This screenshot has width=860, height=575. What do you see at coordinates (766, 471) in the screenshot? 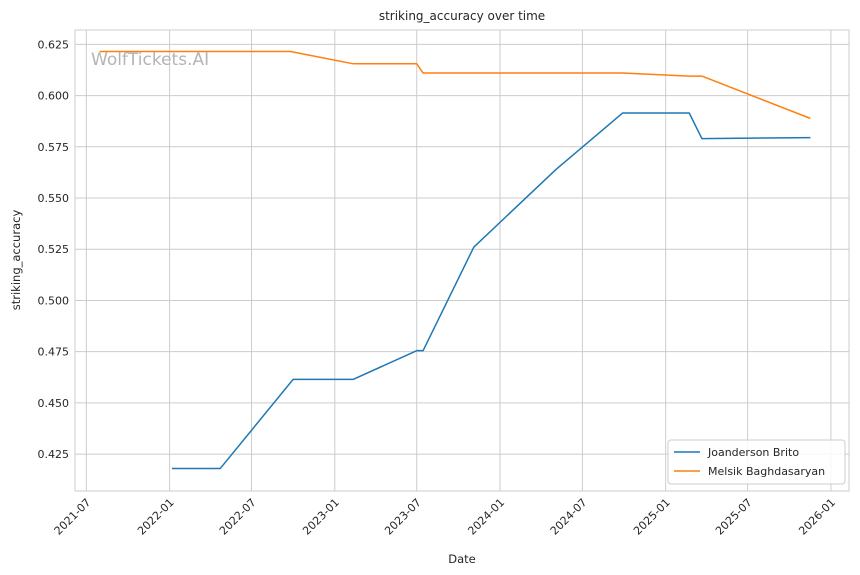
I see `legend-entry-label: Melsik Baghdasaryan` at bounding box center [766, 471].